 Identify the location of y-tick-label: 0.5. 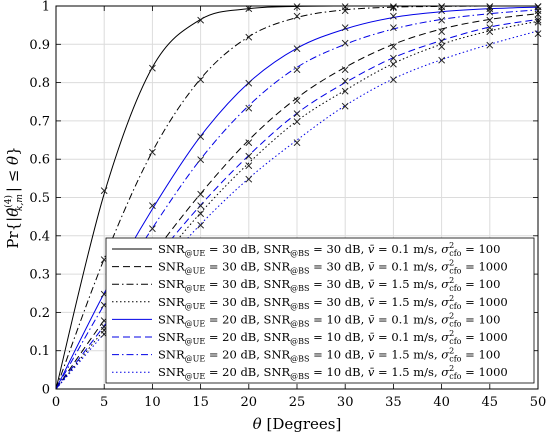
(39, 198).